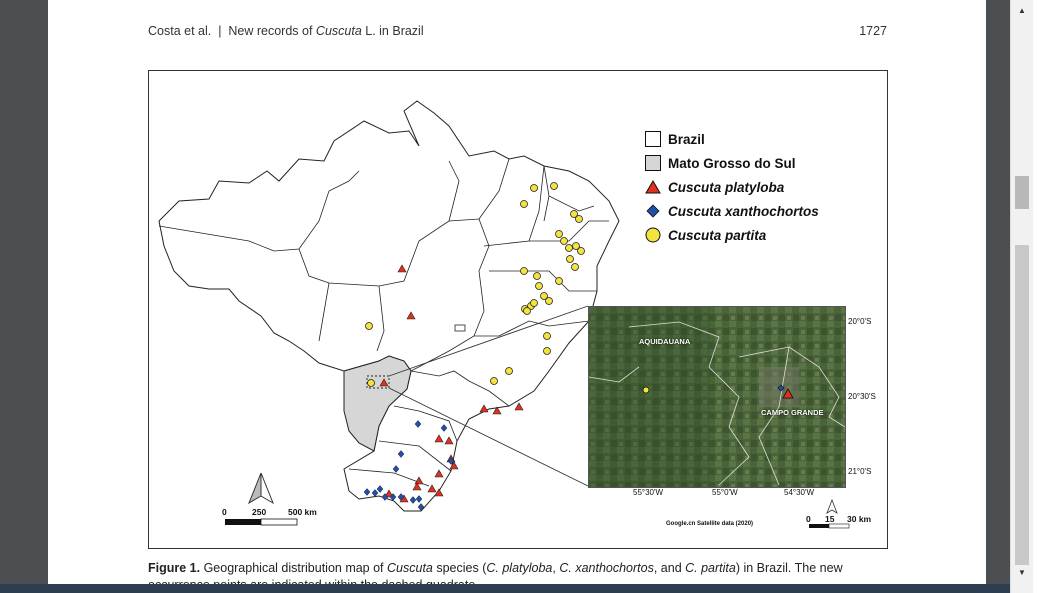  What do you see at coordinates (781, 388) in the screenshot?
I see `inset-xanthochortos-point` at bounding box center [781, 388].